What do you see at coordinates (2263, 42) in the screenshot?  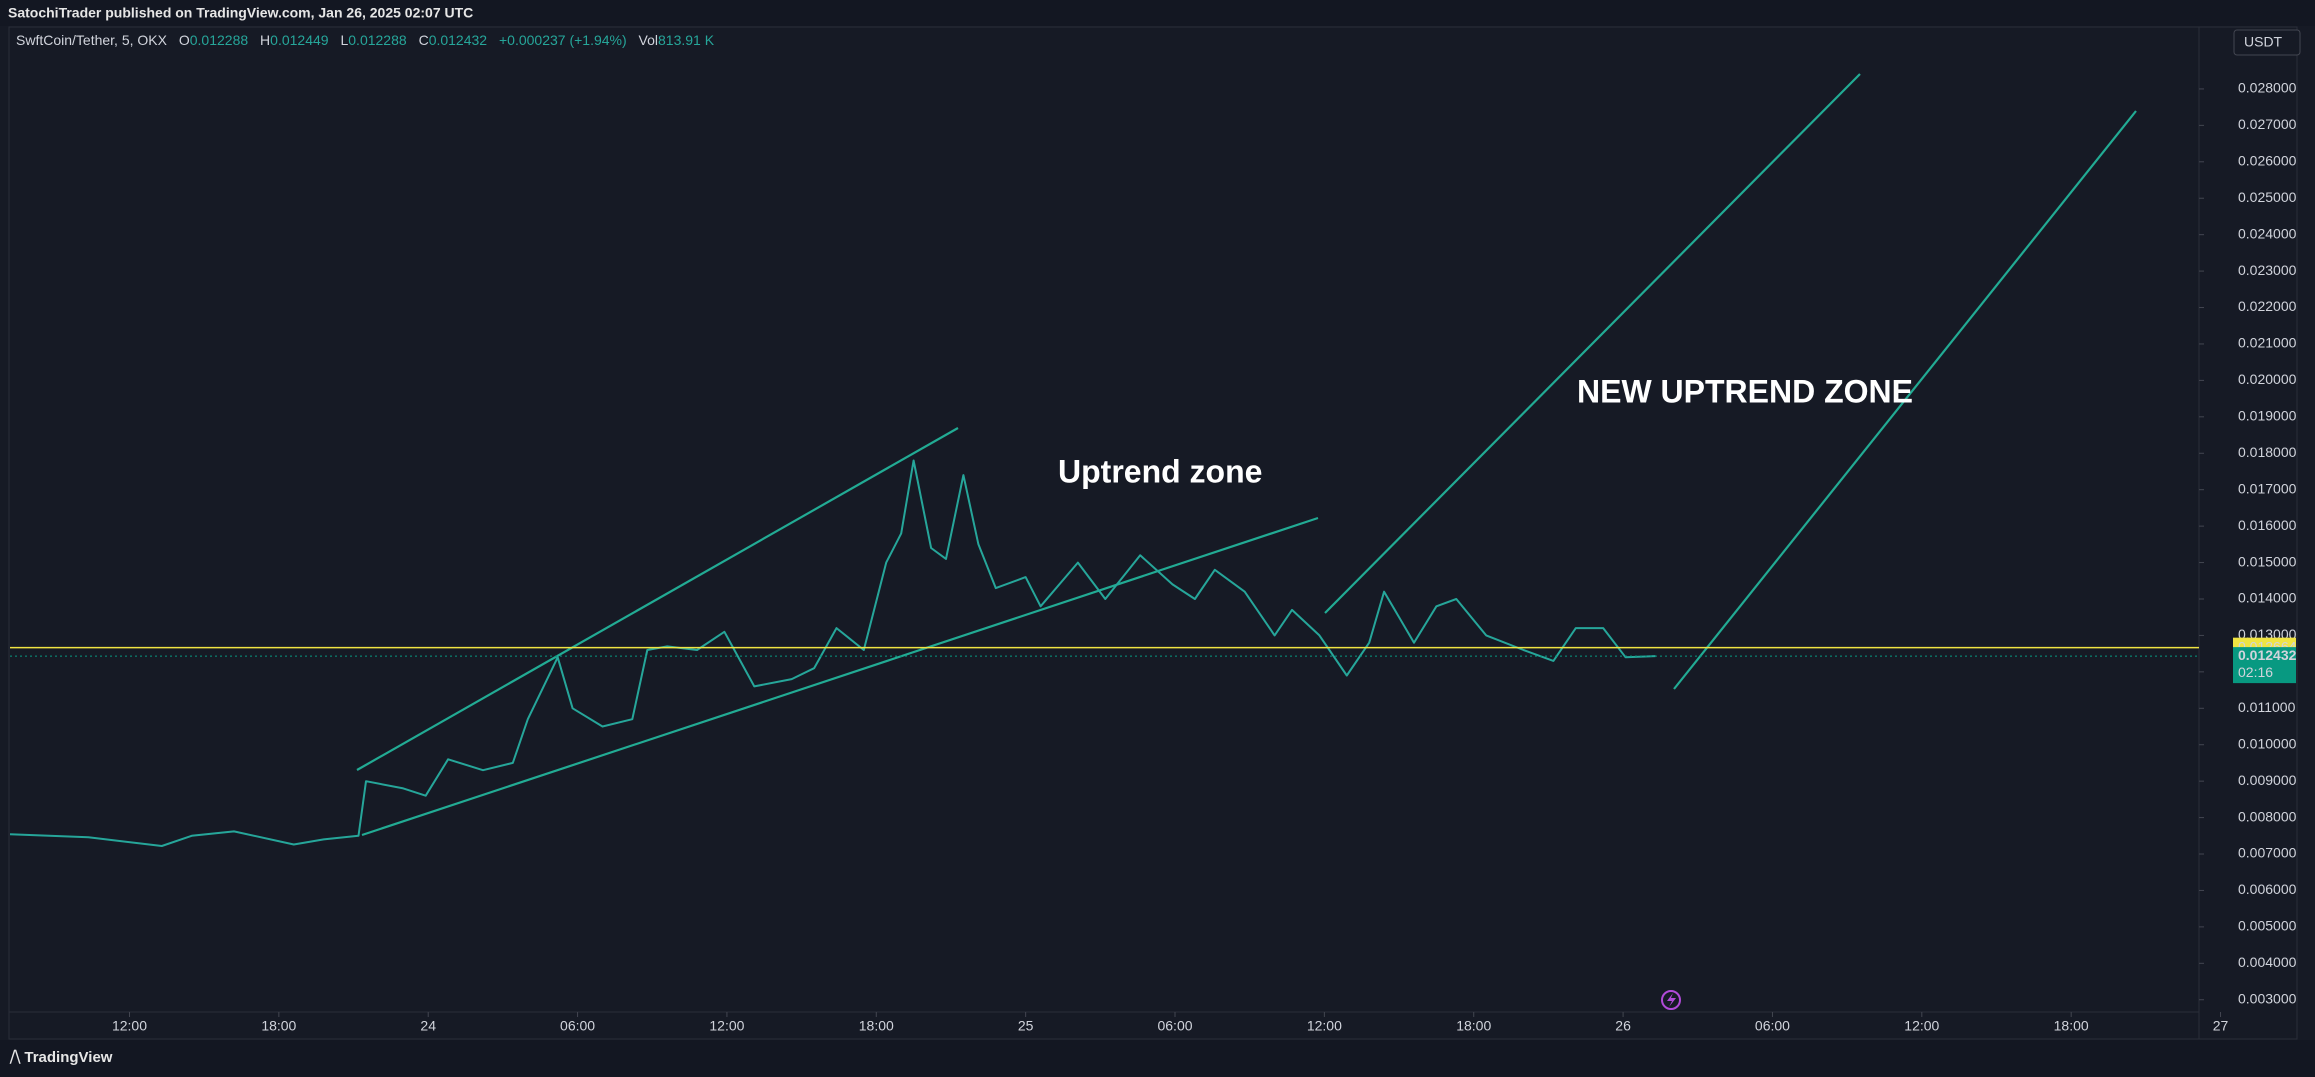 I see `currency-label: USDT` at bounding box center [2263, 42].